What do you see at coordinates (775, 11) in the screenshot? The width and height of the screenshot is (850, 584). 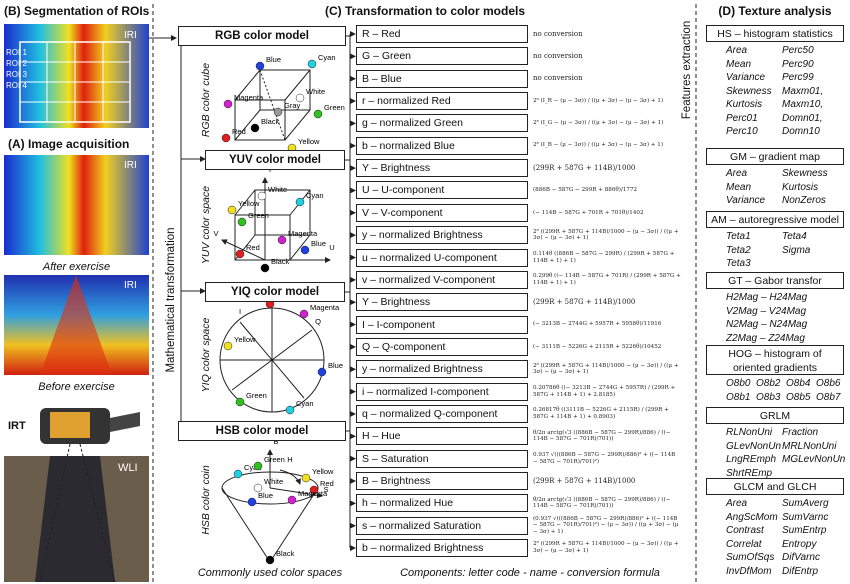 I see `panel-title: (D) Texture analysis` at bounding box center [775, 11].